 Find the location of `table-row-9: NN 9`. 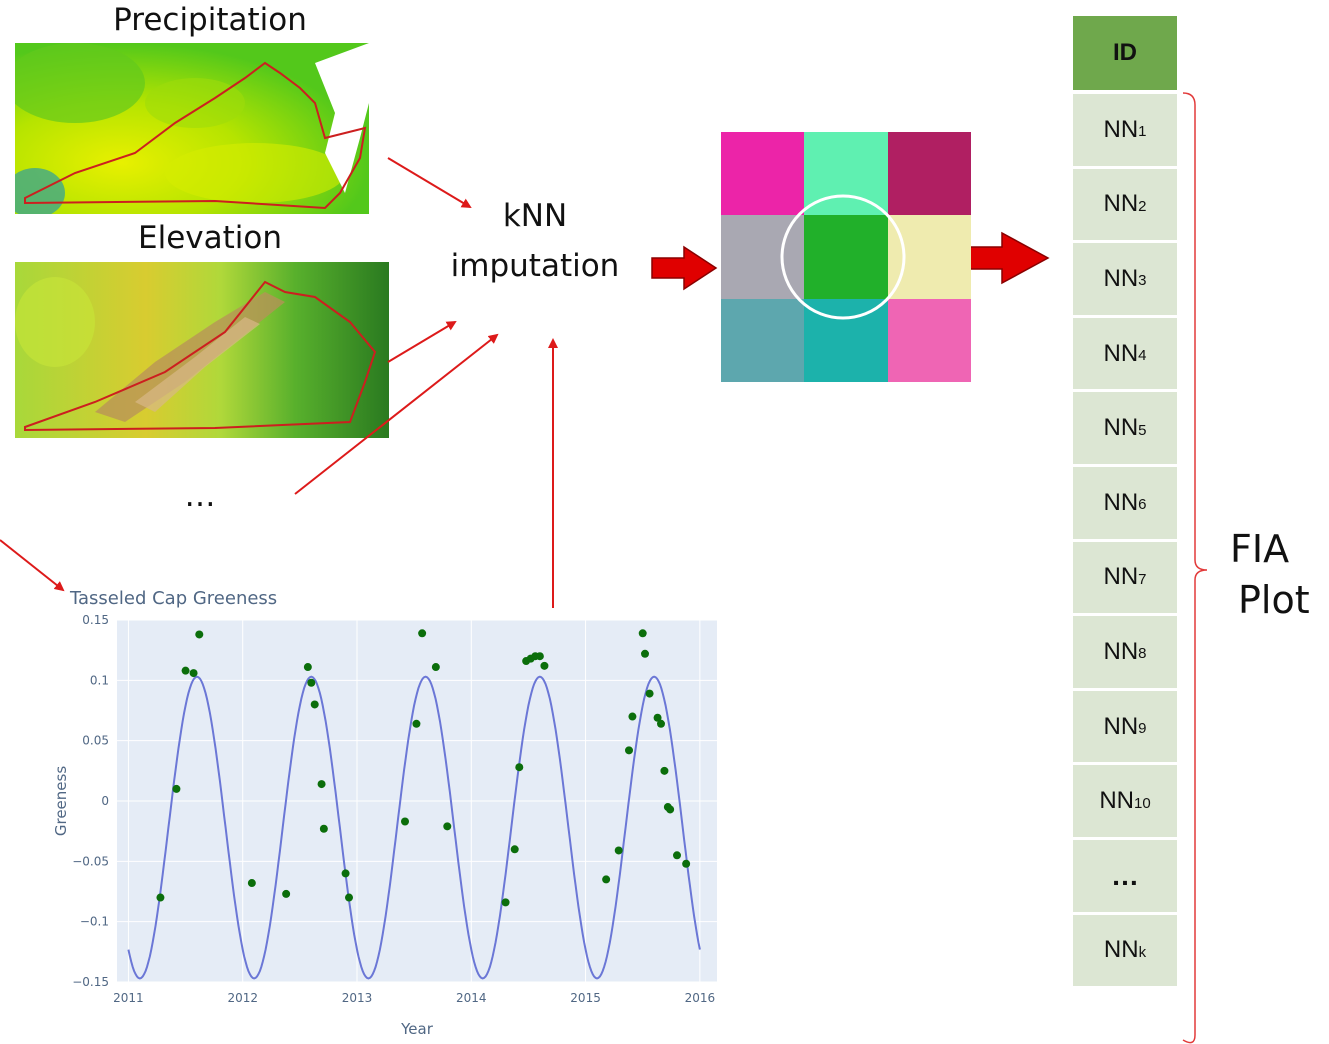

table-row-9: NN 9 is located at coordinates (1125, 726).